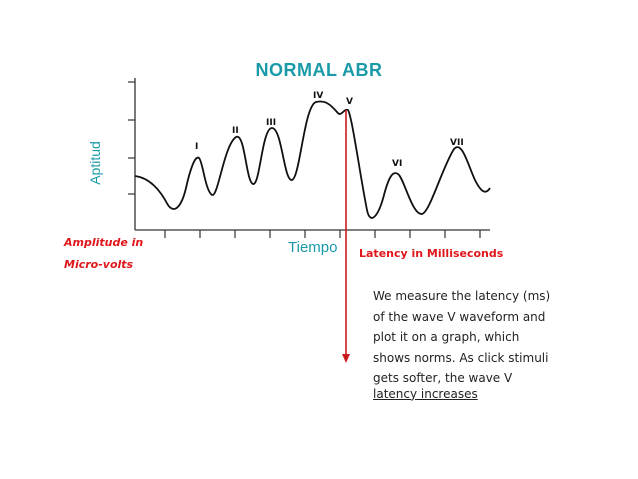  What do you see at coordinates (318, 96) in the screenshot?
I see `wave-label-iv: IV` at bounding box center [318, 96].